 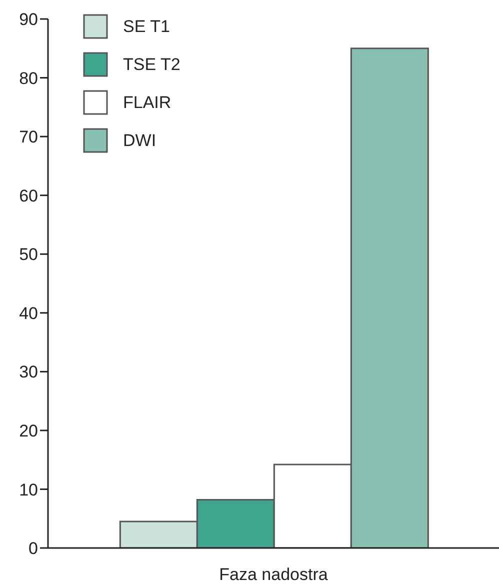 I want to click on legend-label: TSE T2, so click(x=151, y=65).